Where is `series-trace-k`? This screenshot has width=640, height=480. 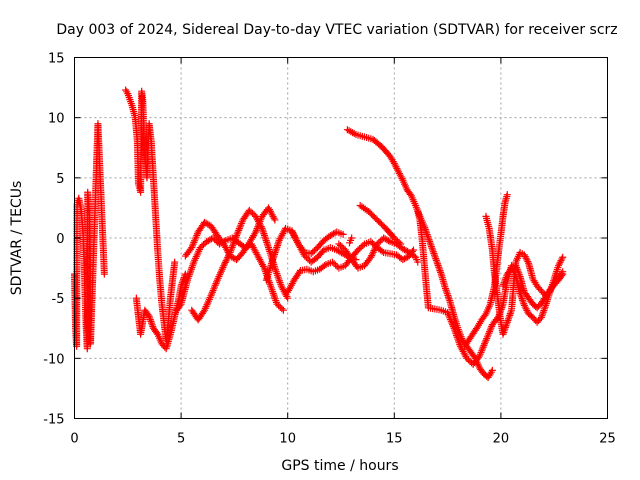 series-trace-k is located at coordinates (351, 240).